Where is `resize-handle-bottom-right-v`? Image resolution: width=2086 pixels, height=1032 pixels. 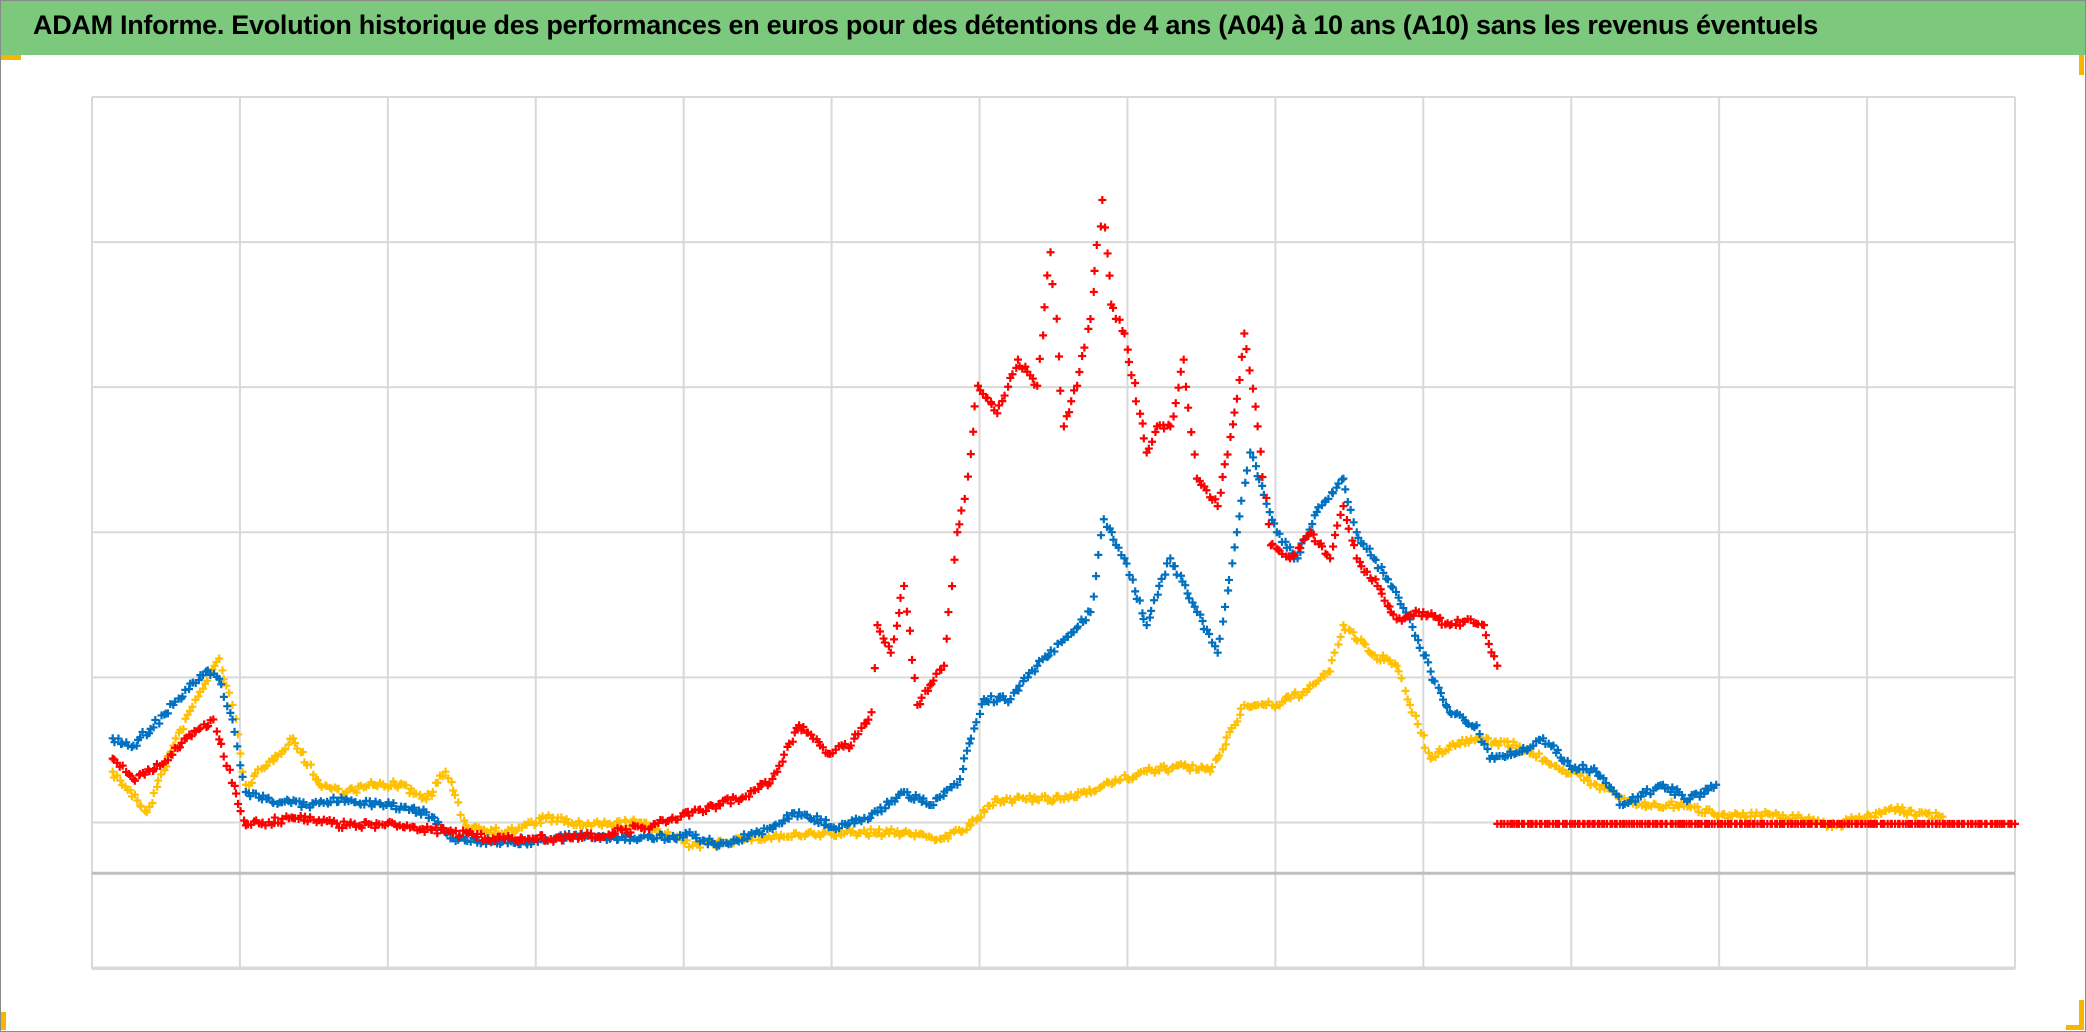
resize-handle-bottom-right-v is located at coordinates (2081, 1015).